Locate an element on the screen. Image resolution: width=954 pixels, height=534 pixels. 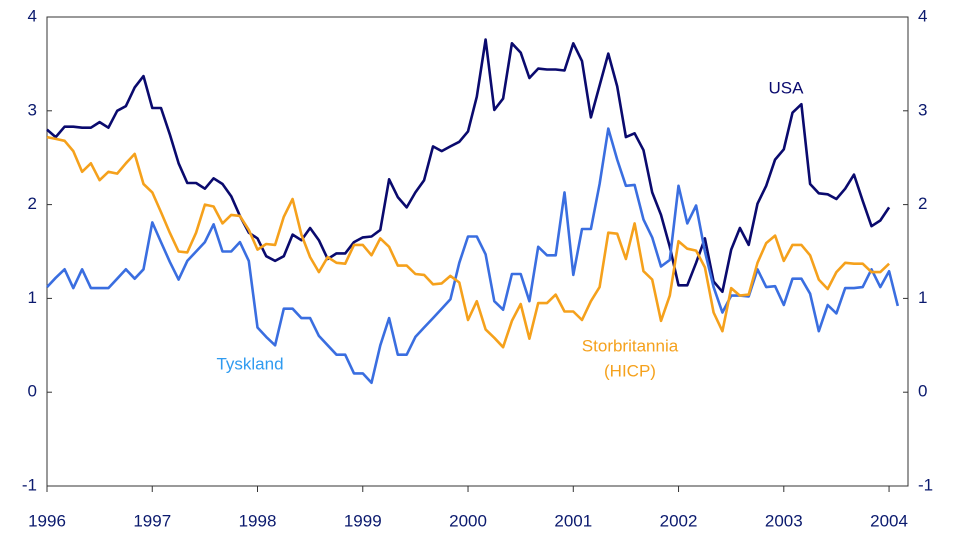
y-tick-label: 1 is located at coordinates (32, 297).